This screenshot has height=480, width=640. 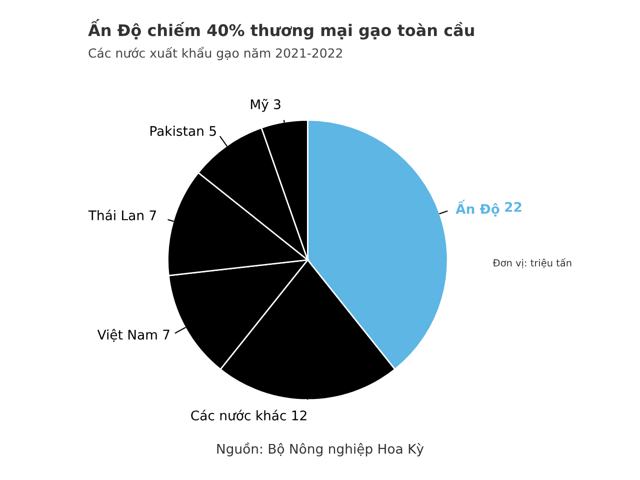 What do you see at coordinates (238, 415) in the screenshot?
I see `slice-label: Các nước khác` at bounding box center [238, 415].